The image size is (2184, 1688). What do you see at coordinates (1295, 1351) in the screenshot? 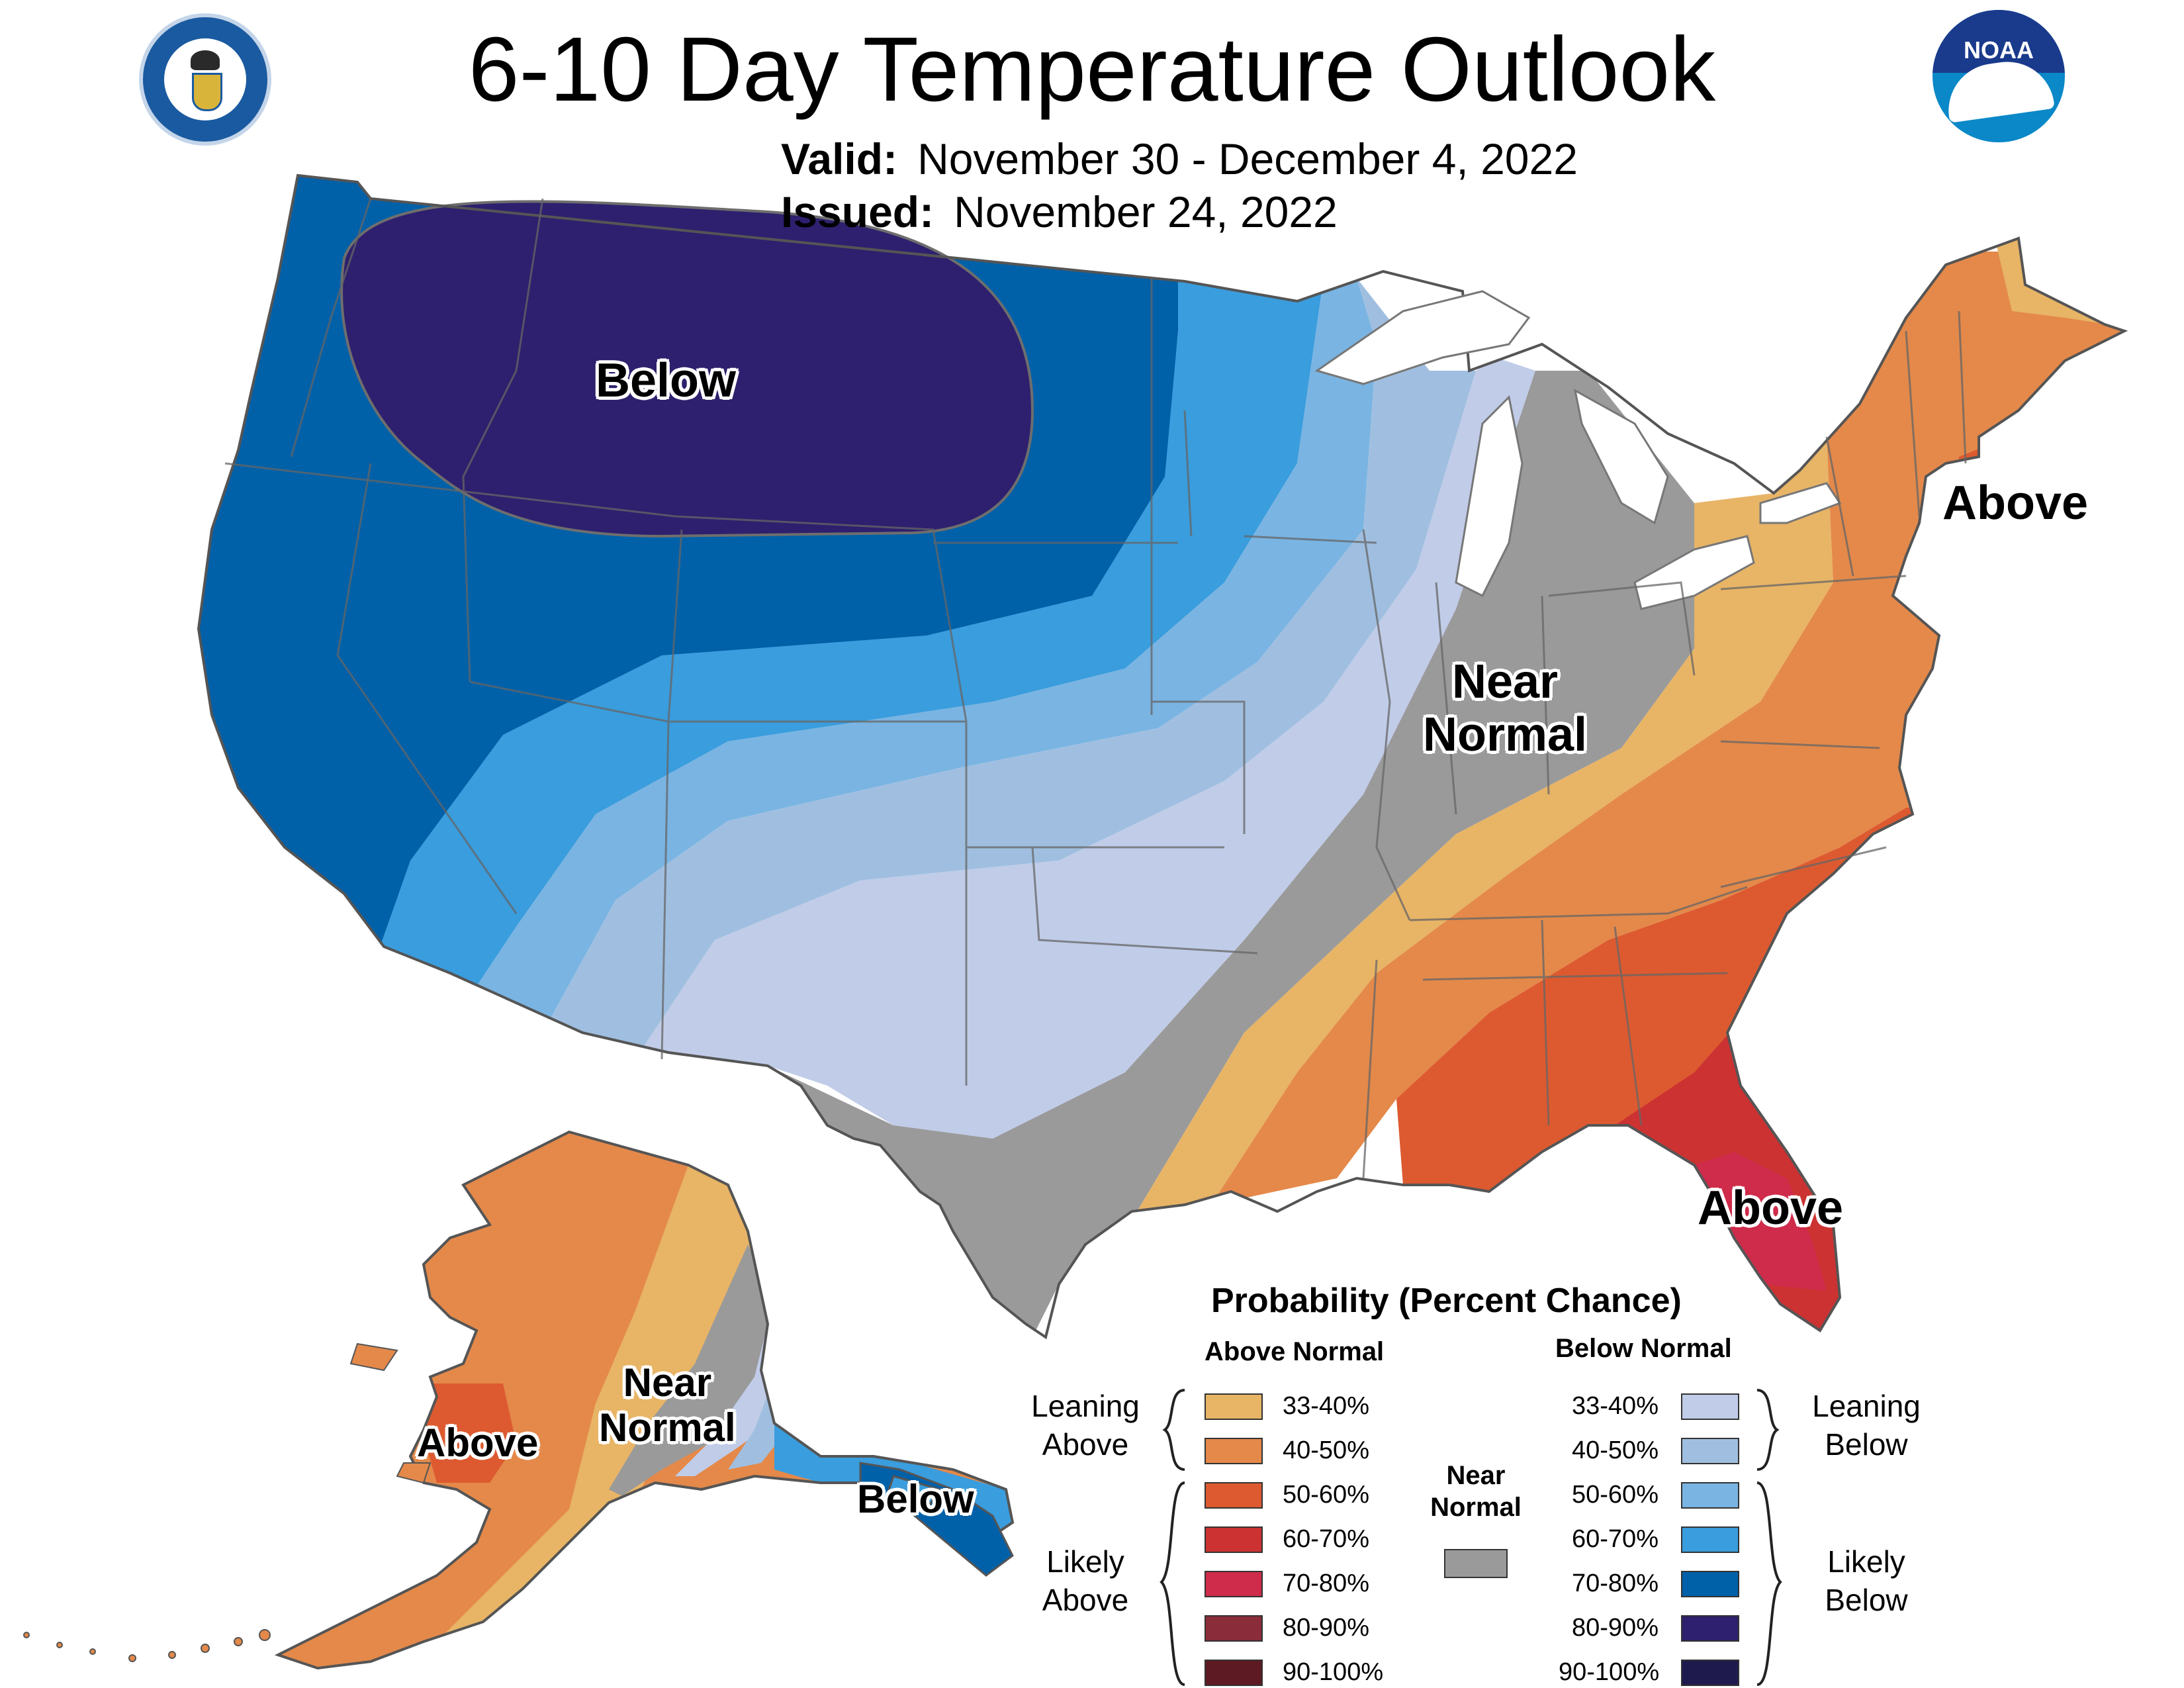
I see `legend-above-header: Above Normal` at bounding box center [1295, 1351].